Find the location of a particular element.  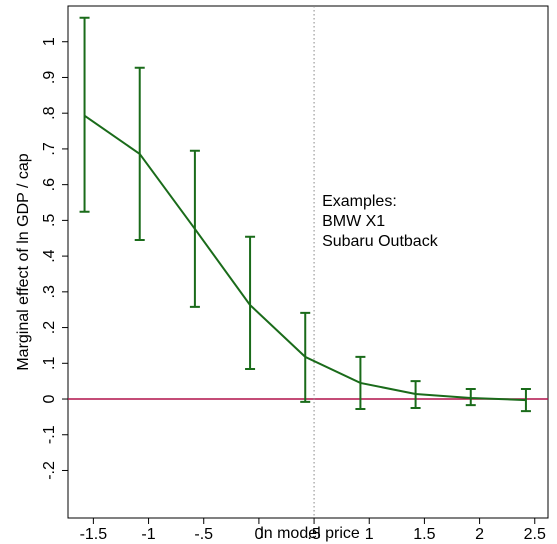

y-tick-label: 1 is located at coordinates (49, 41).